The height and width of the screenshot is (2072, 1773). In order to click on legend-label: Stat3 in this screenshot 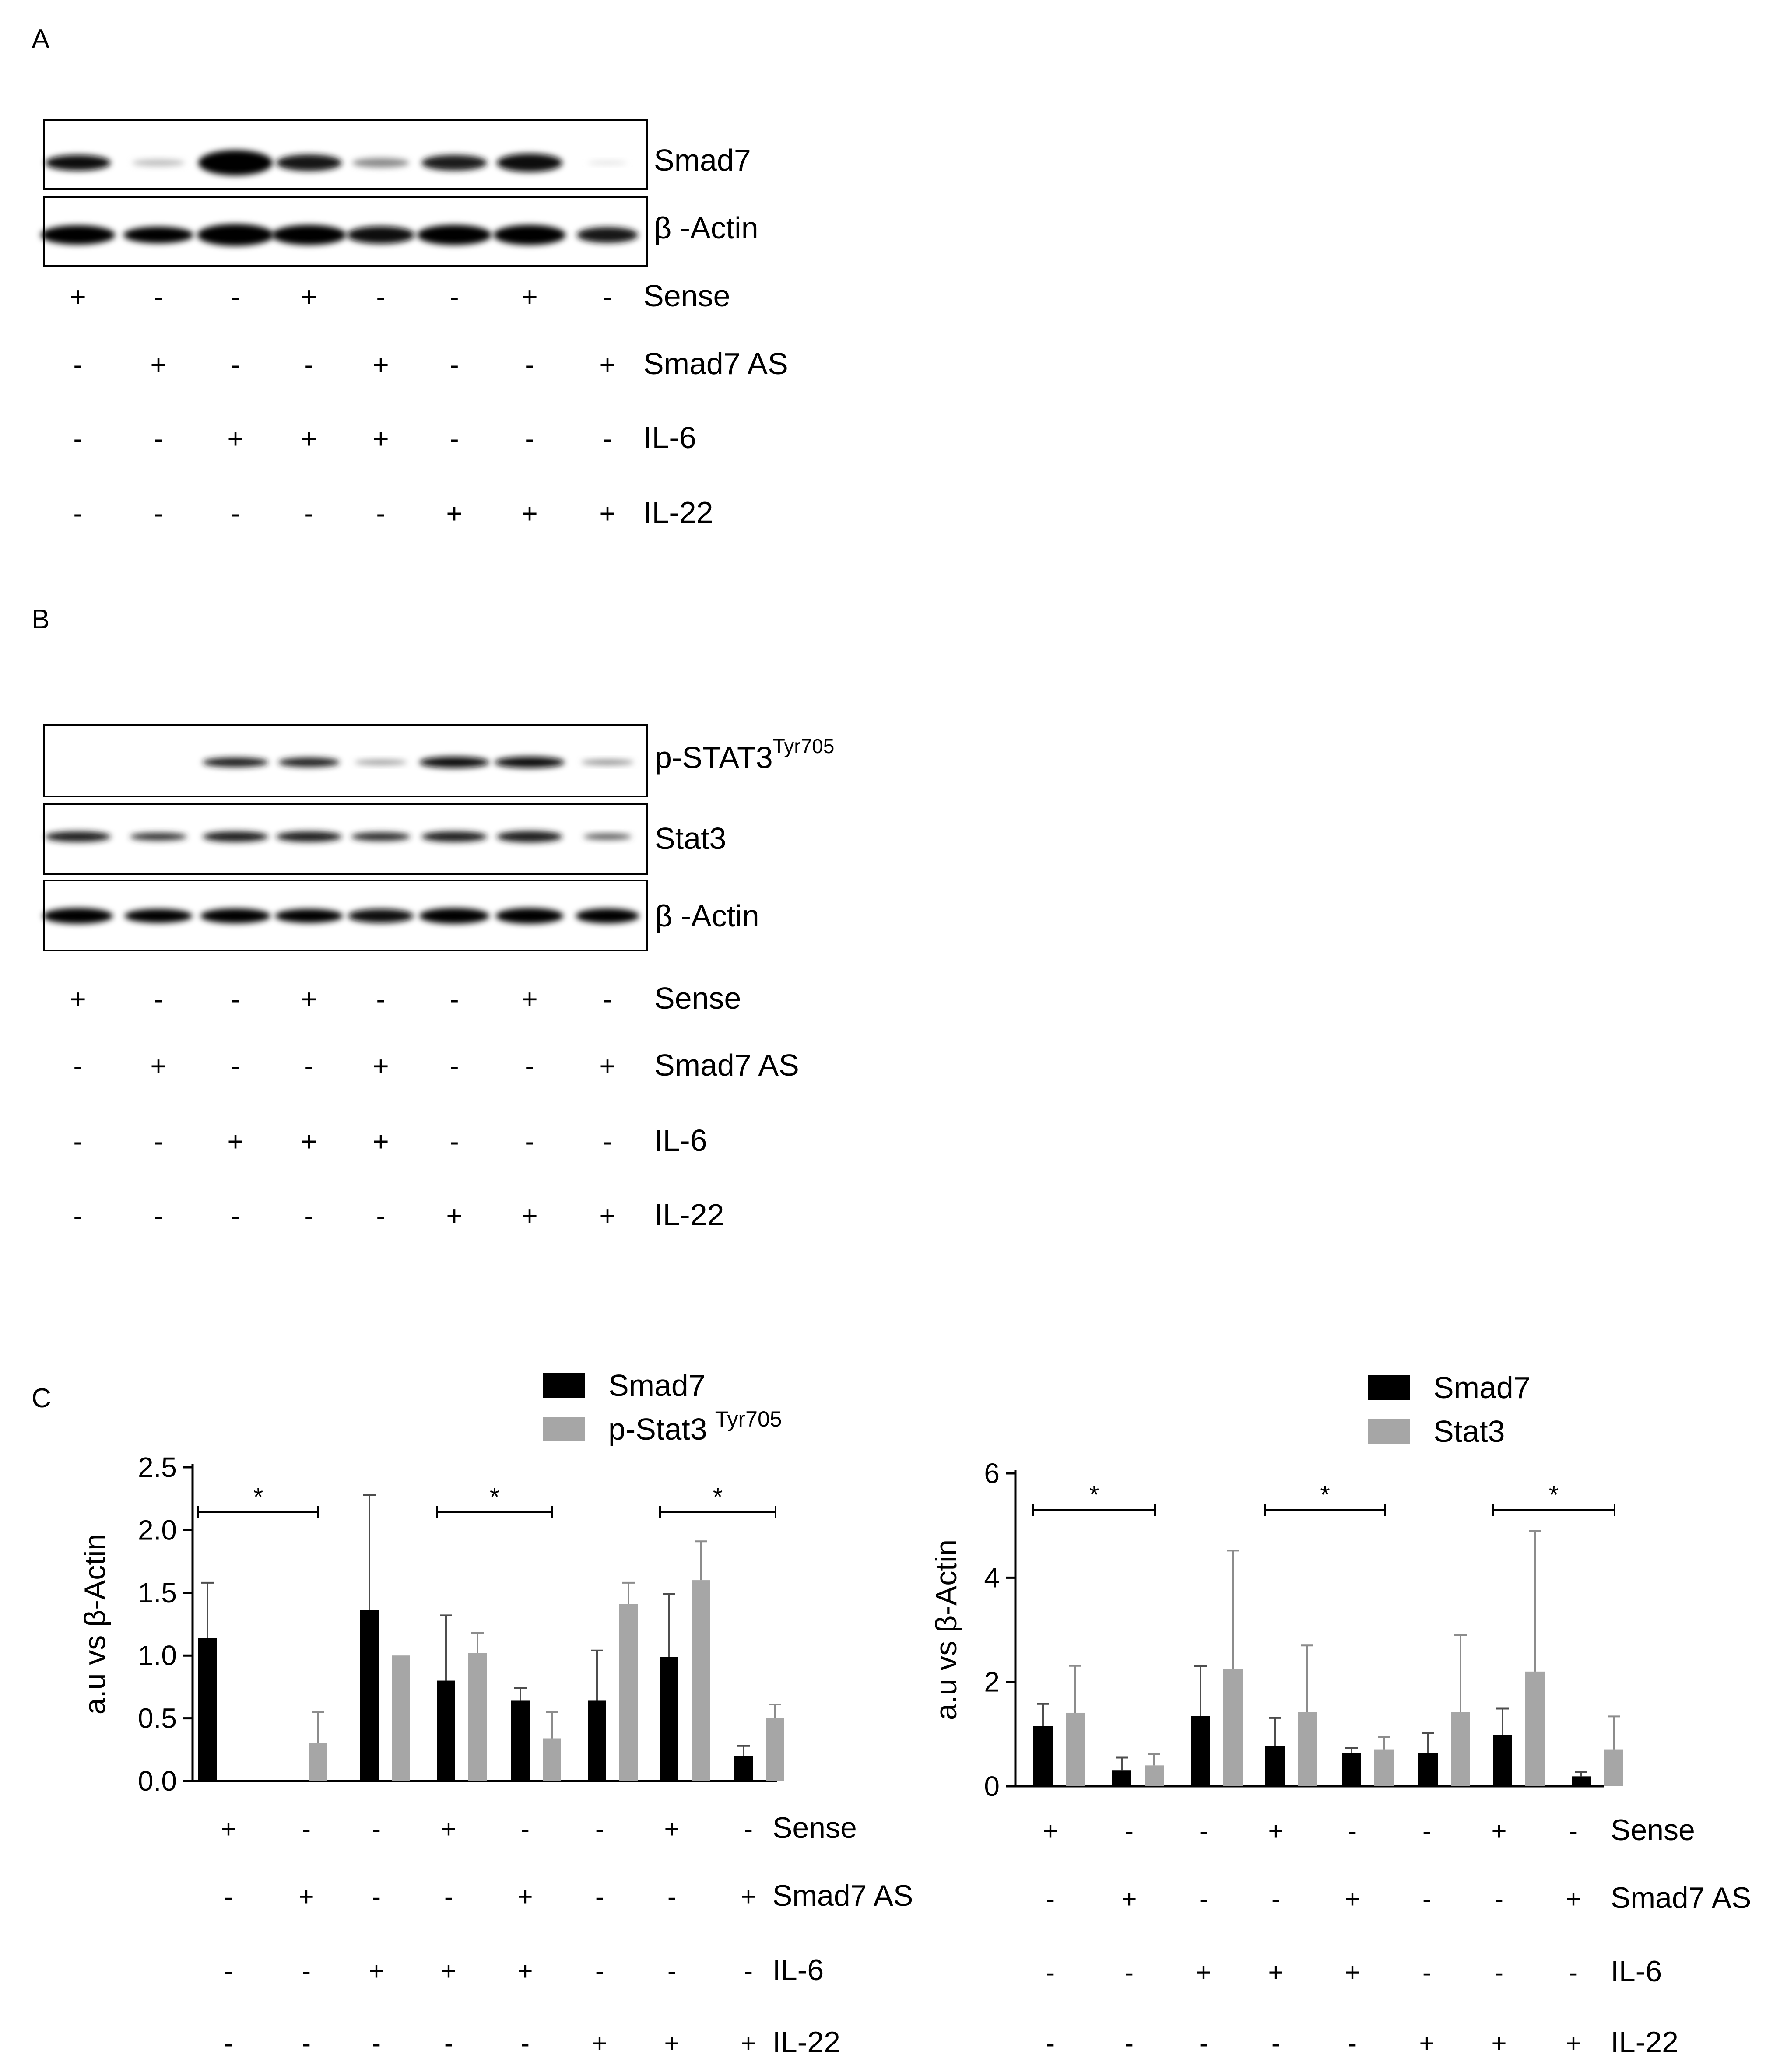, I will do `click(1469, 1431)`.